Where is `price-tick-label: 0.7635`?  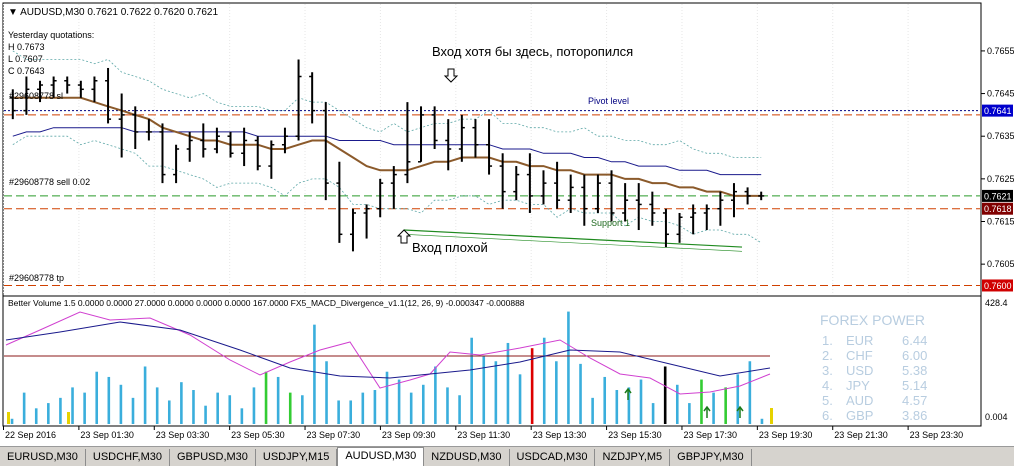
price-tick-label: 0.7635 is located at coordinates (1000, 136).